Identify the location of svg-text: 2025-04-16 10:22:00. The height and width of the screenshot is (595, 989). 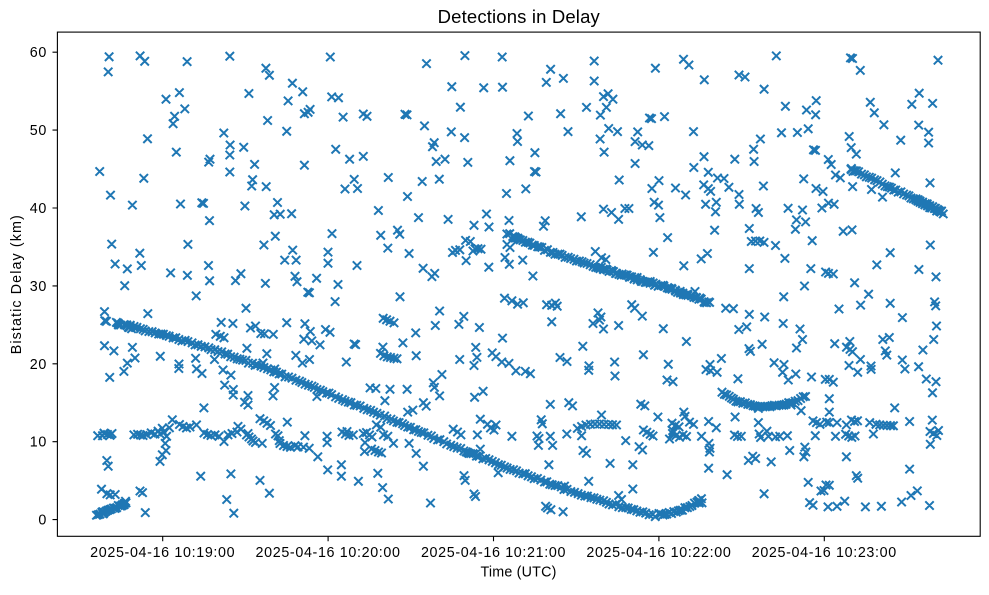
(658, 553).